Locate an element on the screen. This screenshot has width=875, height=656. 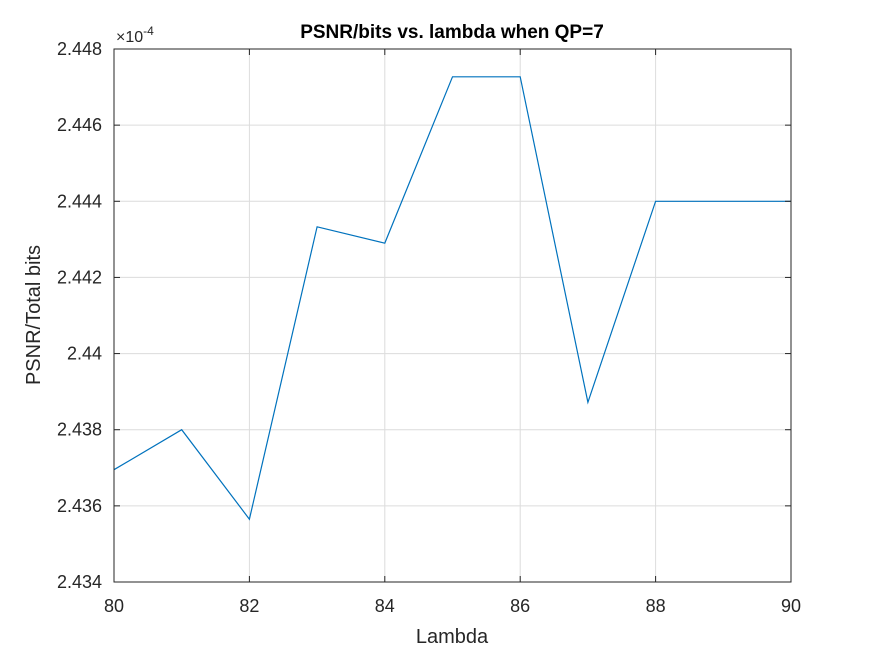
y-axis-exponent-power: -4 is located at coordinates (148, 31).